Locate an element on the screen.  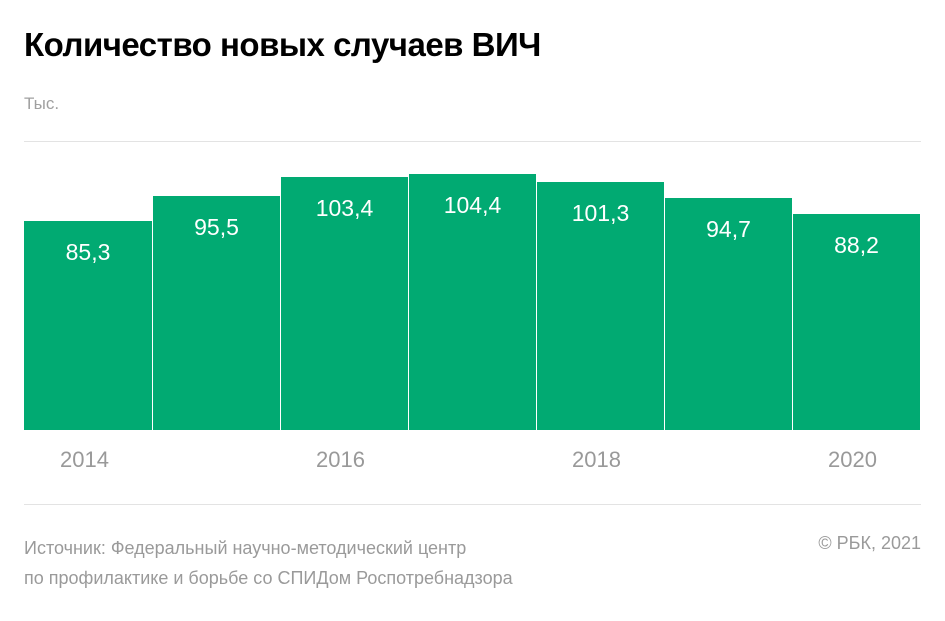
copyright: © РБК, 2021 is located at coordinates (869, 543).